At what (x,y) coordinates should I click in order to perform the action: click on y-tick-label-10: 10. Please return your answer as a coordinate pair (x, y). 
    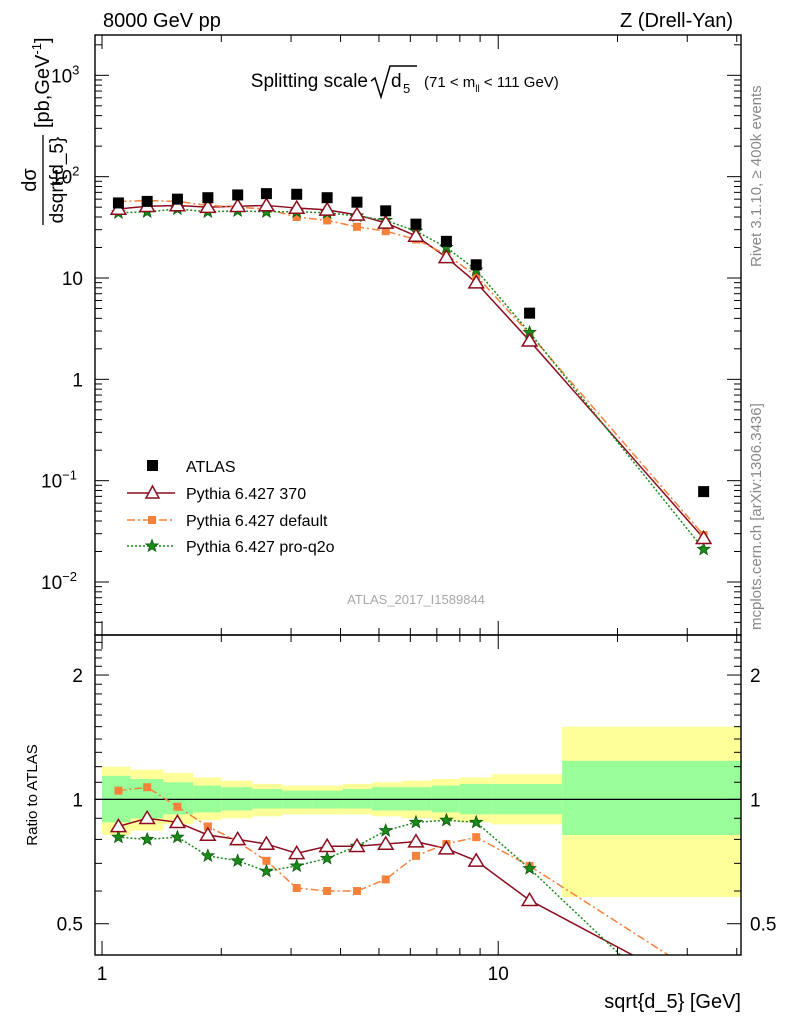
    Looking at the image, I should click on (72, 279).